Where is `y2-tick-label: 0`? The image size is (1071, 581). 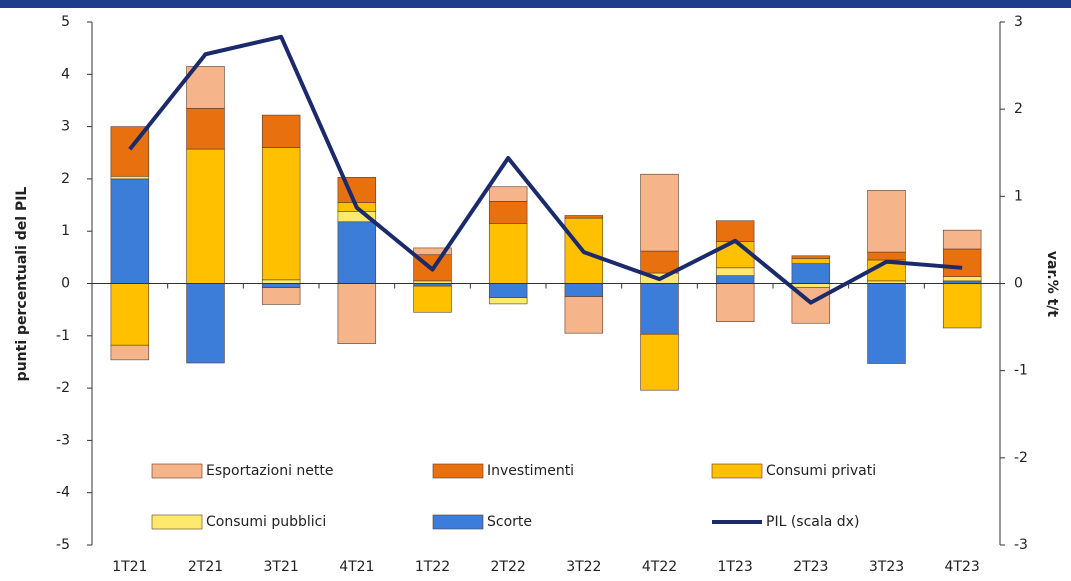 y2-tick-label: 0 is located at coordinates (1018, 284).